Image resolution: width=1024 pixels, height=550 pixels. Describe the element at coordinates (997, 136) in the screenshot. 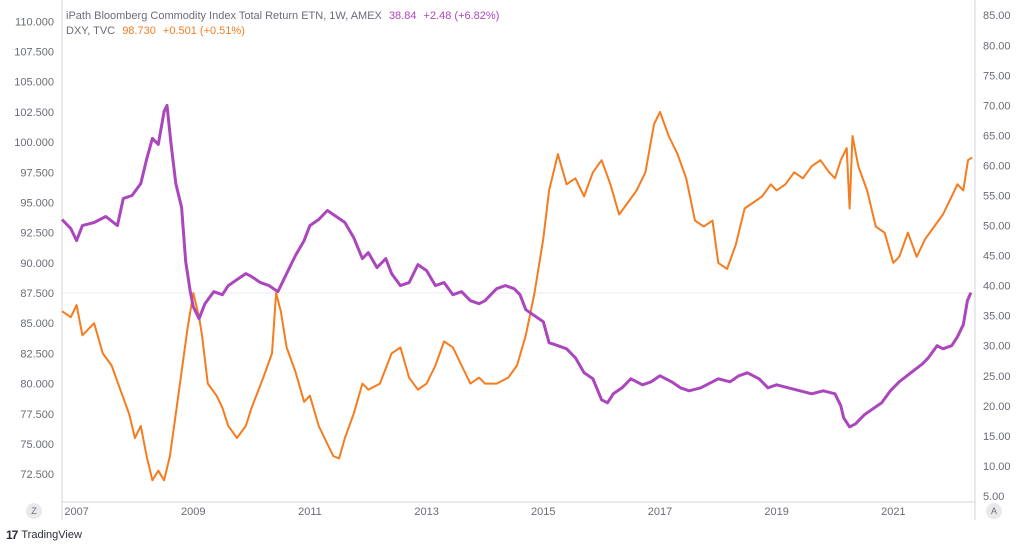

I see `right-tick-label: 65.00` at that location.